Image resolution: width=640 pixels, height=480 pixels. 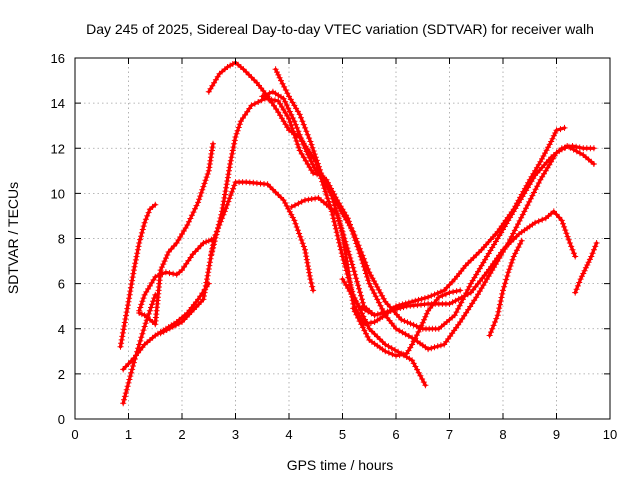 I want to click on x-tick-label: 0, so click(x=74, y=434).